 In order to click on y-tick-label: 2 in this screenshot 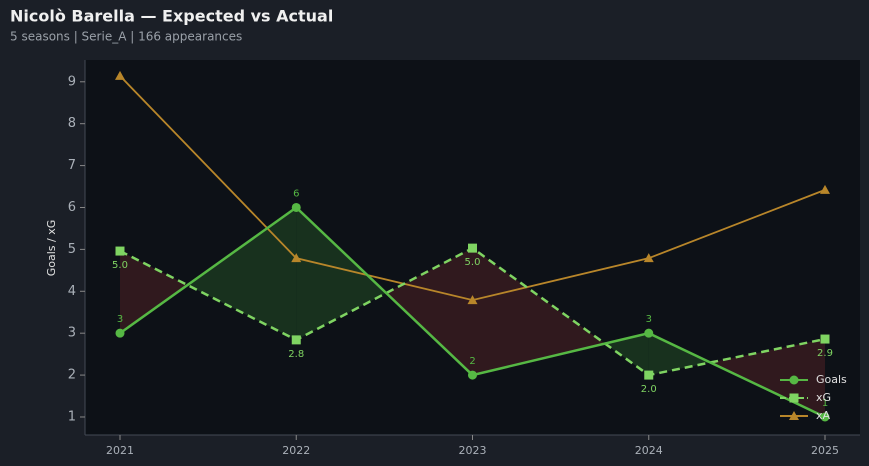, I will do `click(72, 375)`.